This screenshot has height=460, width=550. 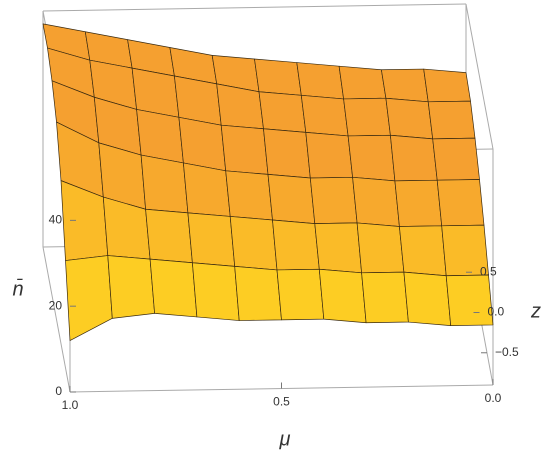 What do you see at coordinates (488, 271) in the screenshot?
I see `y-tick-label: 0.5` at bounding box center [488, 271].